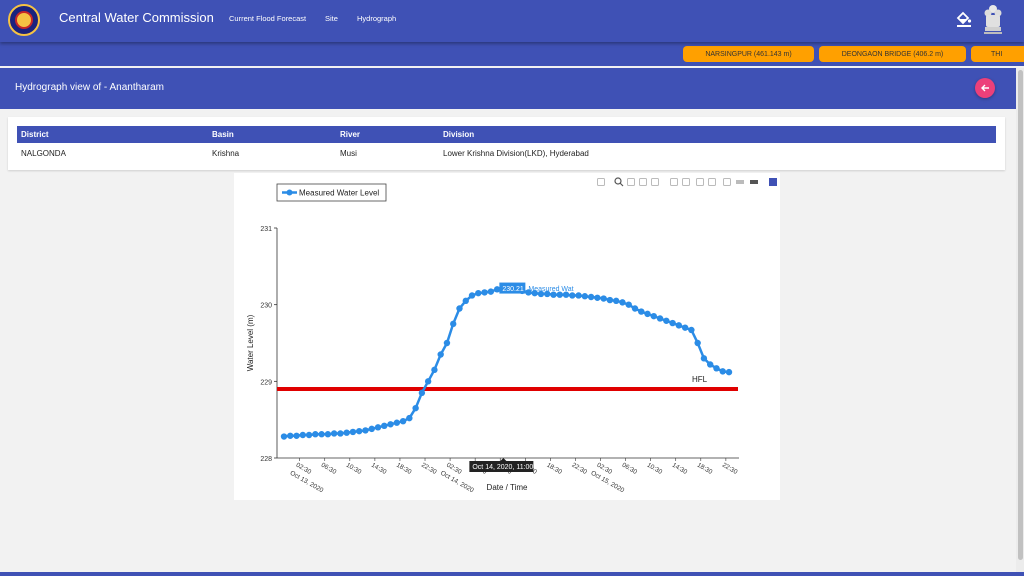 This screenshot has width=1024, height=576. I want to click on nav-current-flood-forecast: Current Flood Forecast, so click(268, 18).